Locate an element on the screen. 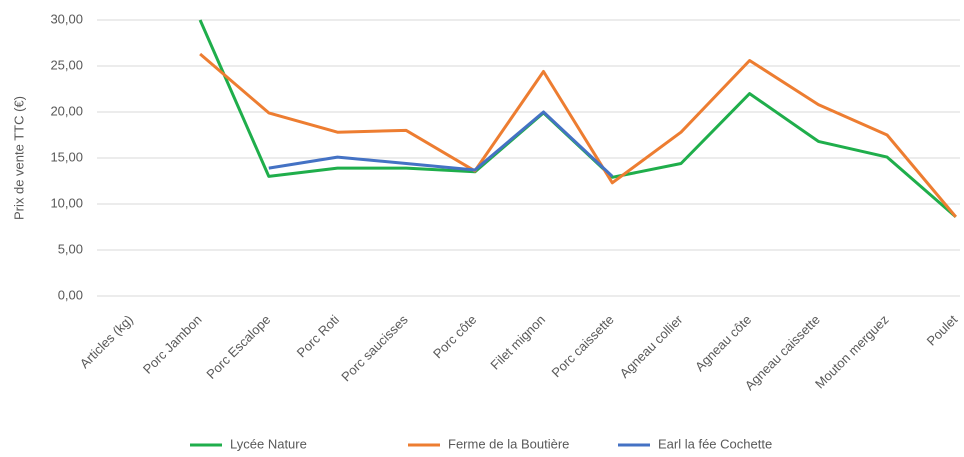 This screenshot has width=964, height=457. x-tick-label: Porc côte is located at coordinates (454, 336).